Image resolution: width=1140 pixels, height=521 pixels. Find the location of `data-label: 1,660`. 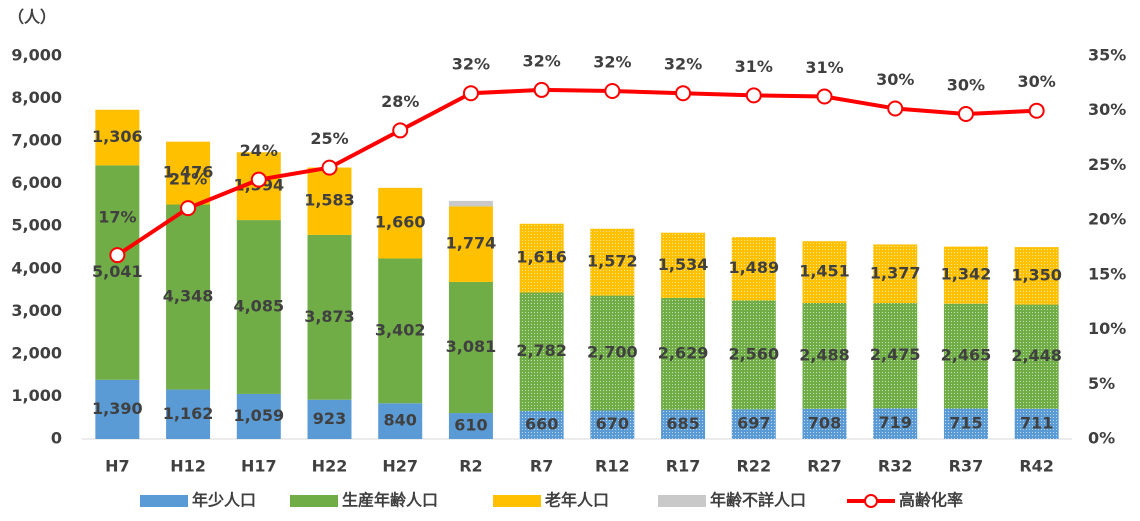

data-label: 1,660 is located at coordinates (400, 222).